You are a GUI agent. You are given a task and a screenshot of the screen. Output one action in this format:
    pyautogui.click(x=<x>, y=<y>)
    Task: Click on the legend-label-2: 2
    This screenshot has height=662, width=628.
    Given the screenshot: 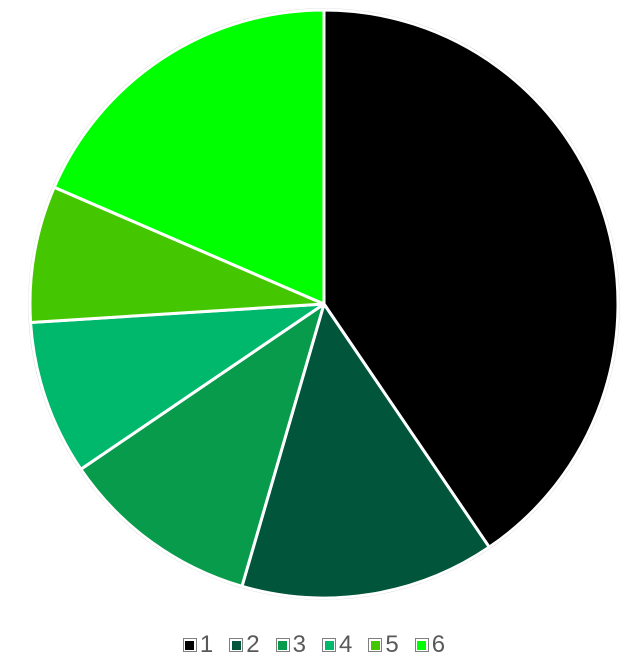 What is the action you would take?
    pyautogui.click(x=253, y=644)
    